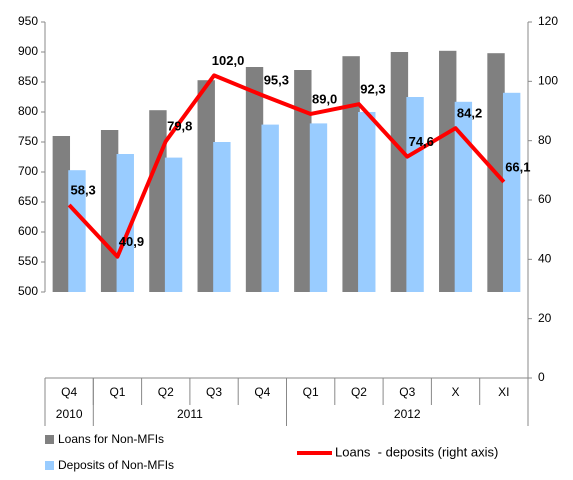  I want to click on y2-tick-label: 40, so click(545, 259).